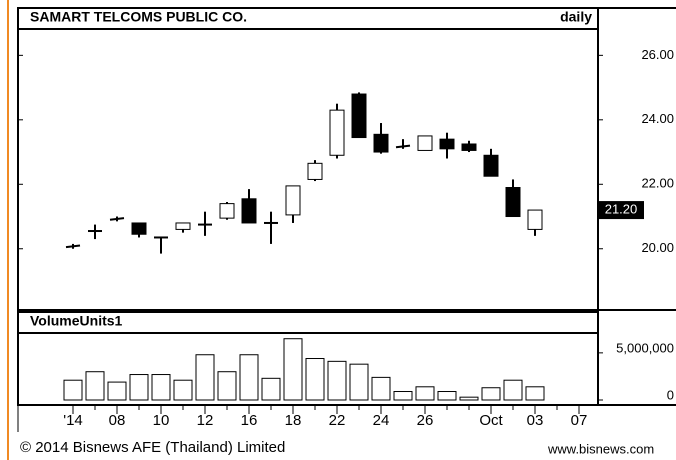 The height and width of the screenshot is (460, 676). Describe the element at coordinates (657, 118) in the screenshot. I see `y-tick-label: 24.00` at that location.